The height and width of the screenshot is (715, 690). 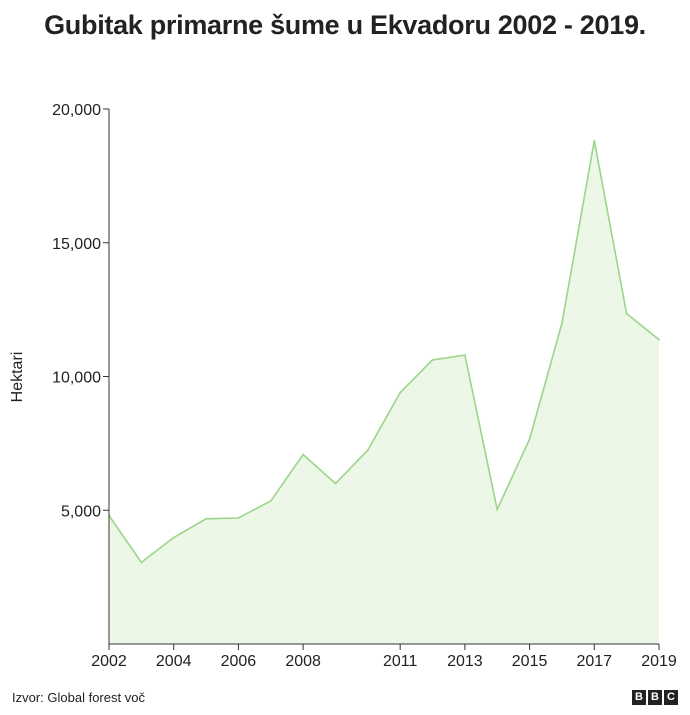 I want to click on x-tick-label: 2017, so click(x=594, y=661).